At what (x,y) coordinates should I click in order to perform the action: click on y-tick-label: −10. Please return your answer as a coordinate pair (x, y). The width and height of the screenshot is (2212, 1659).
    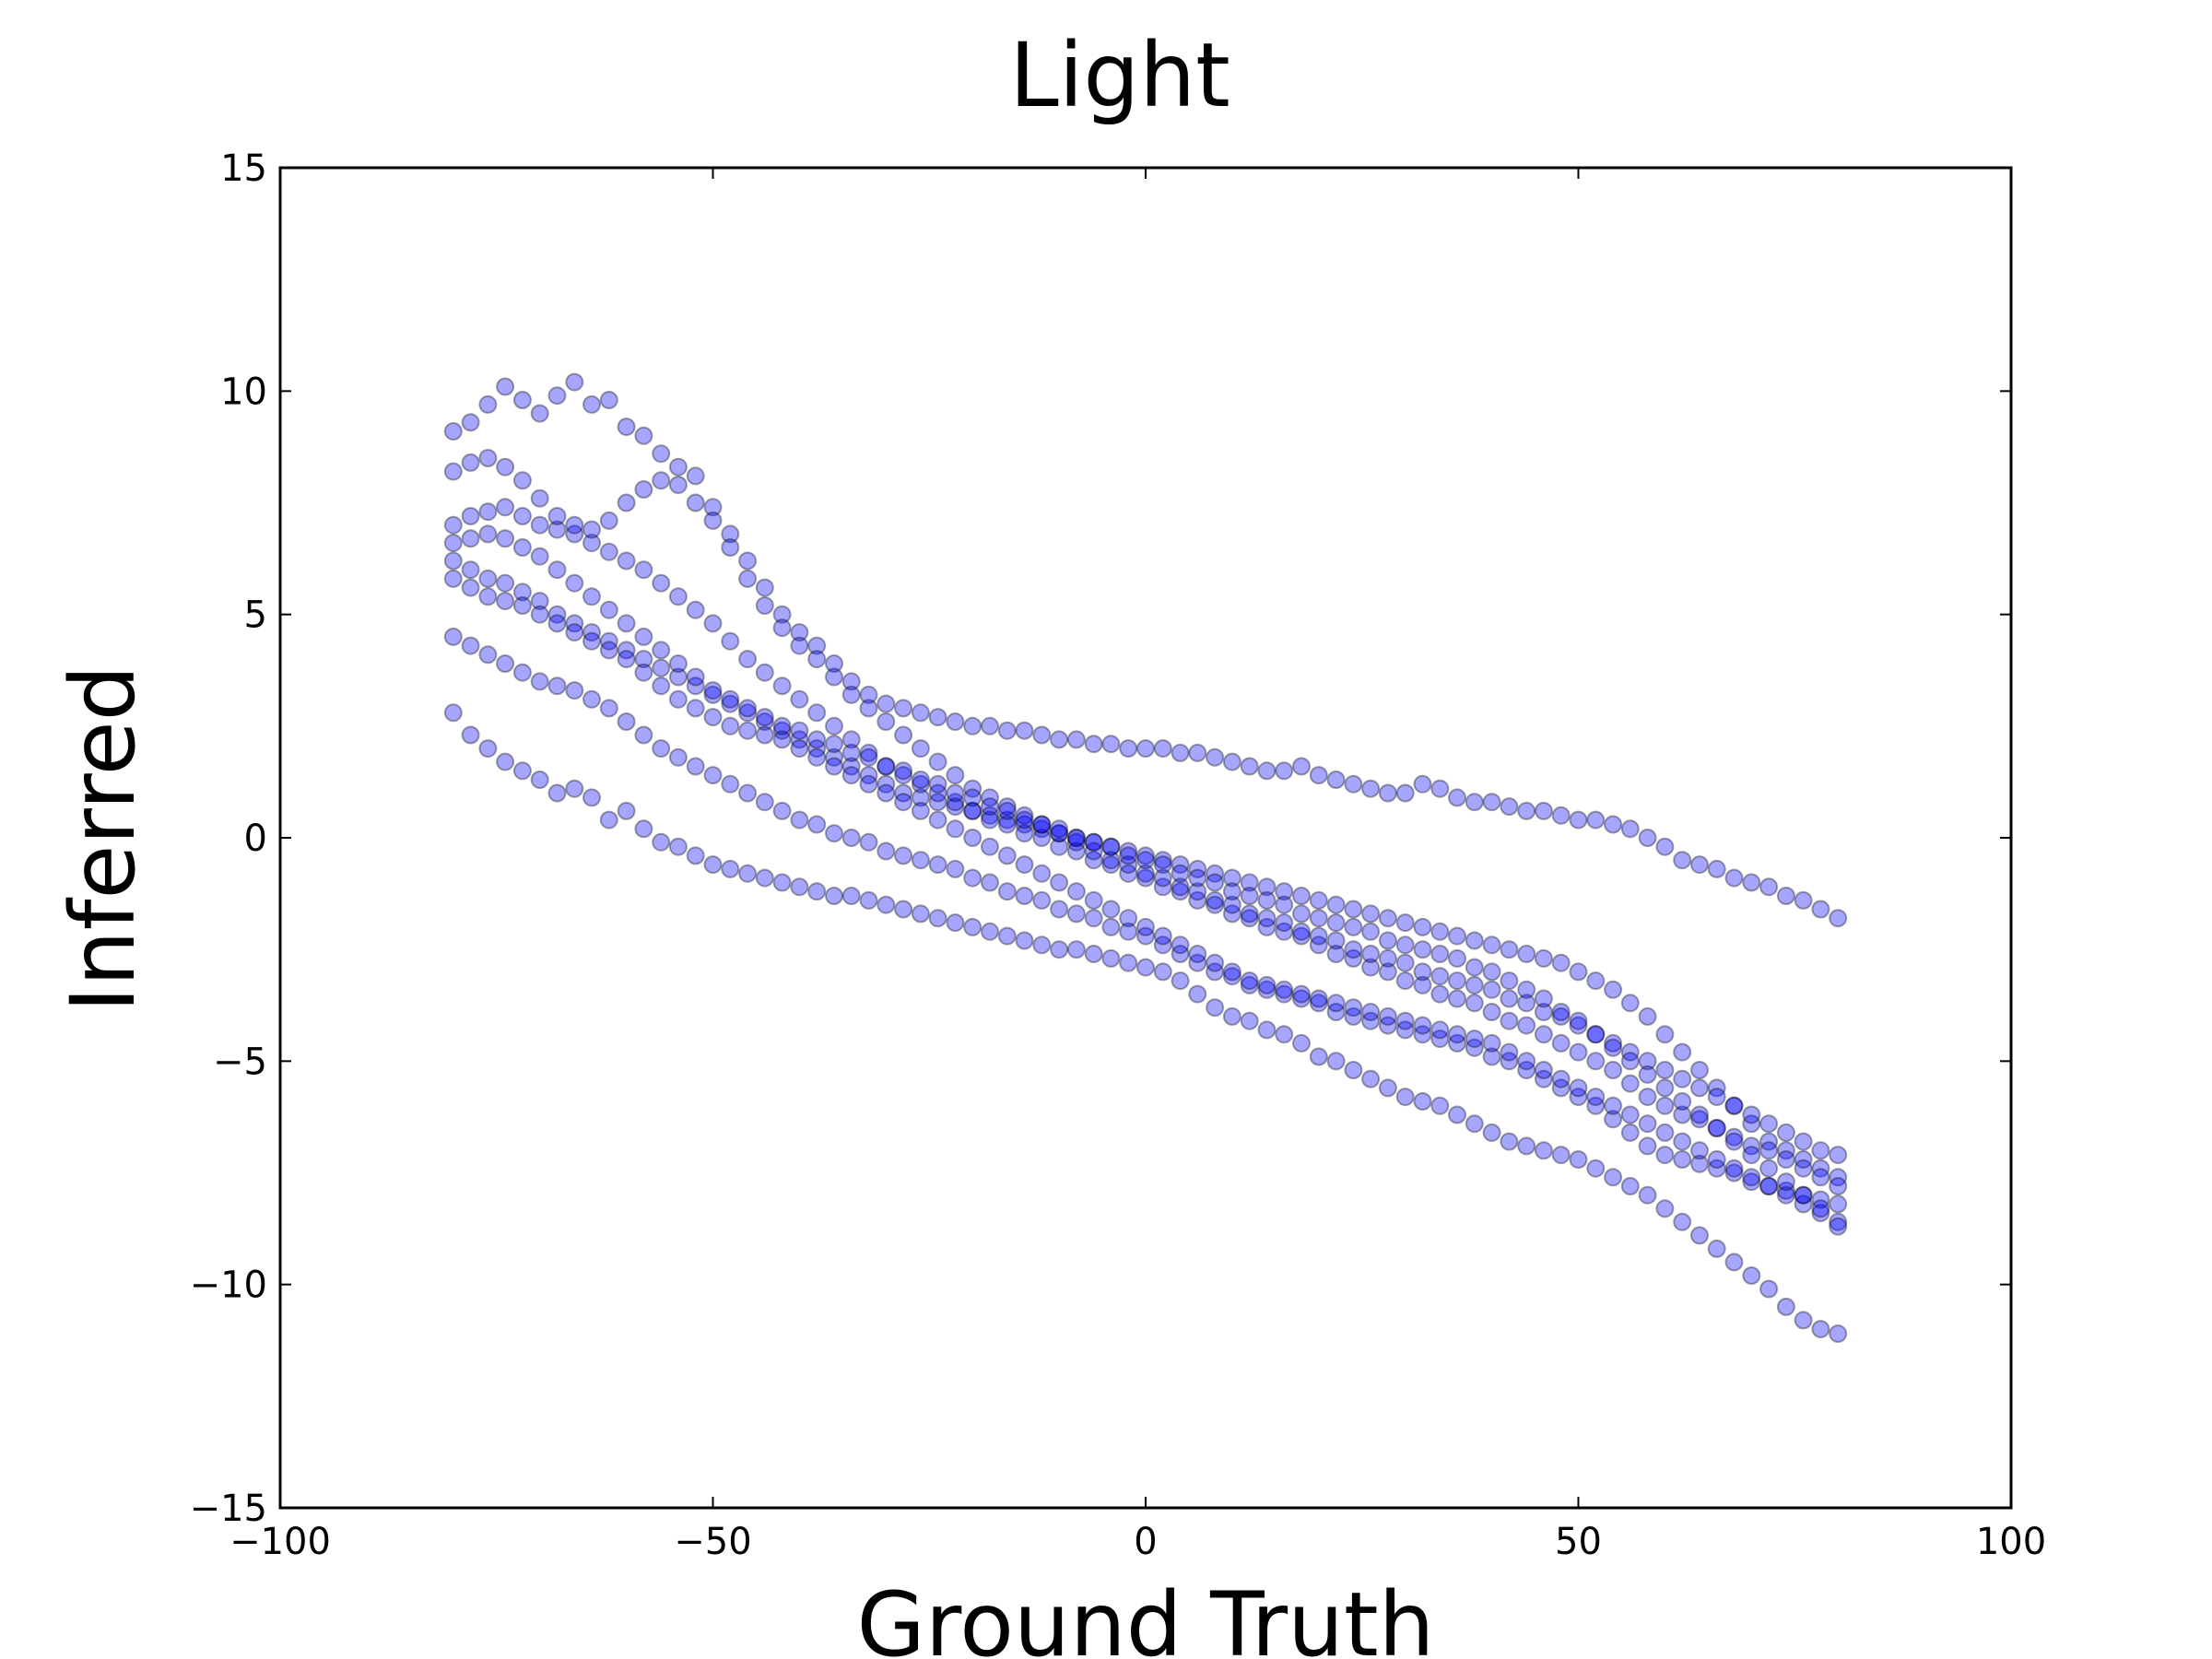
    Looking at the image, I should click on (228, 1286).